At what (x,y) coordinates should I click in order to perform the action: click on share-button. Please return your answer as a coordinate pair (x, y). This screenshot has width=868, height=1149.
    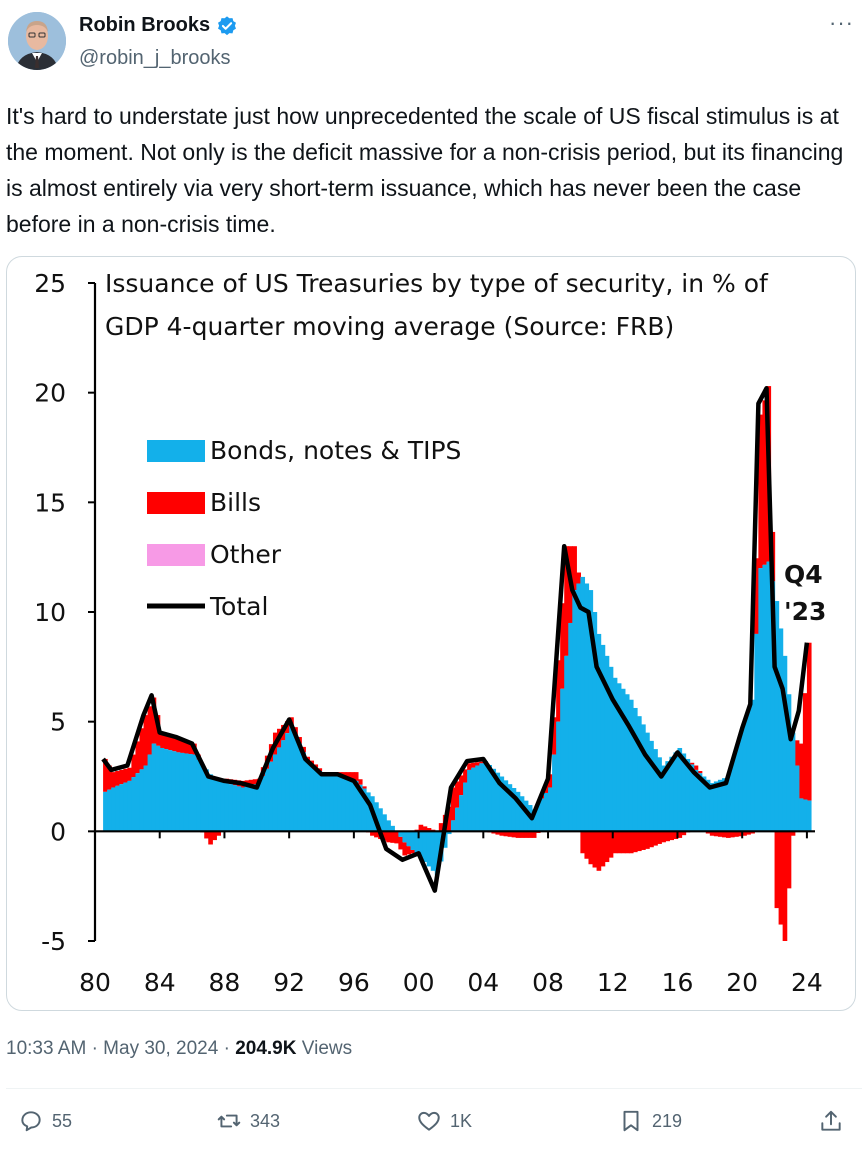
    Looking at the image, I should click on (831, 1121).